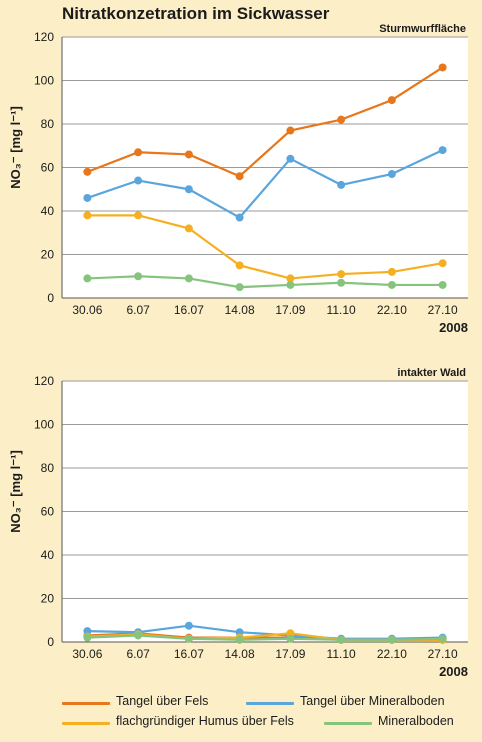  I want to click on legend-label-humus-fels: flachgründiger Humus über Fels, so click(205, 721).